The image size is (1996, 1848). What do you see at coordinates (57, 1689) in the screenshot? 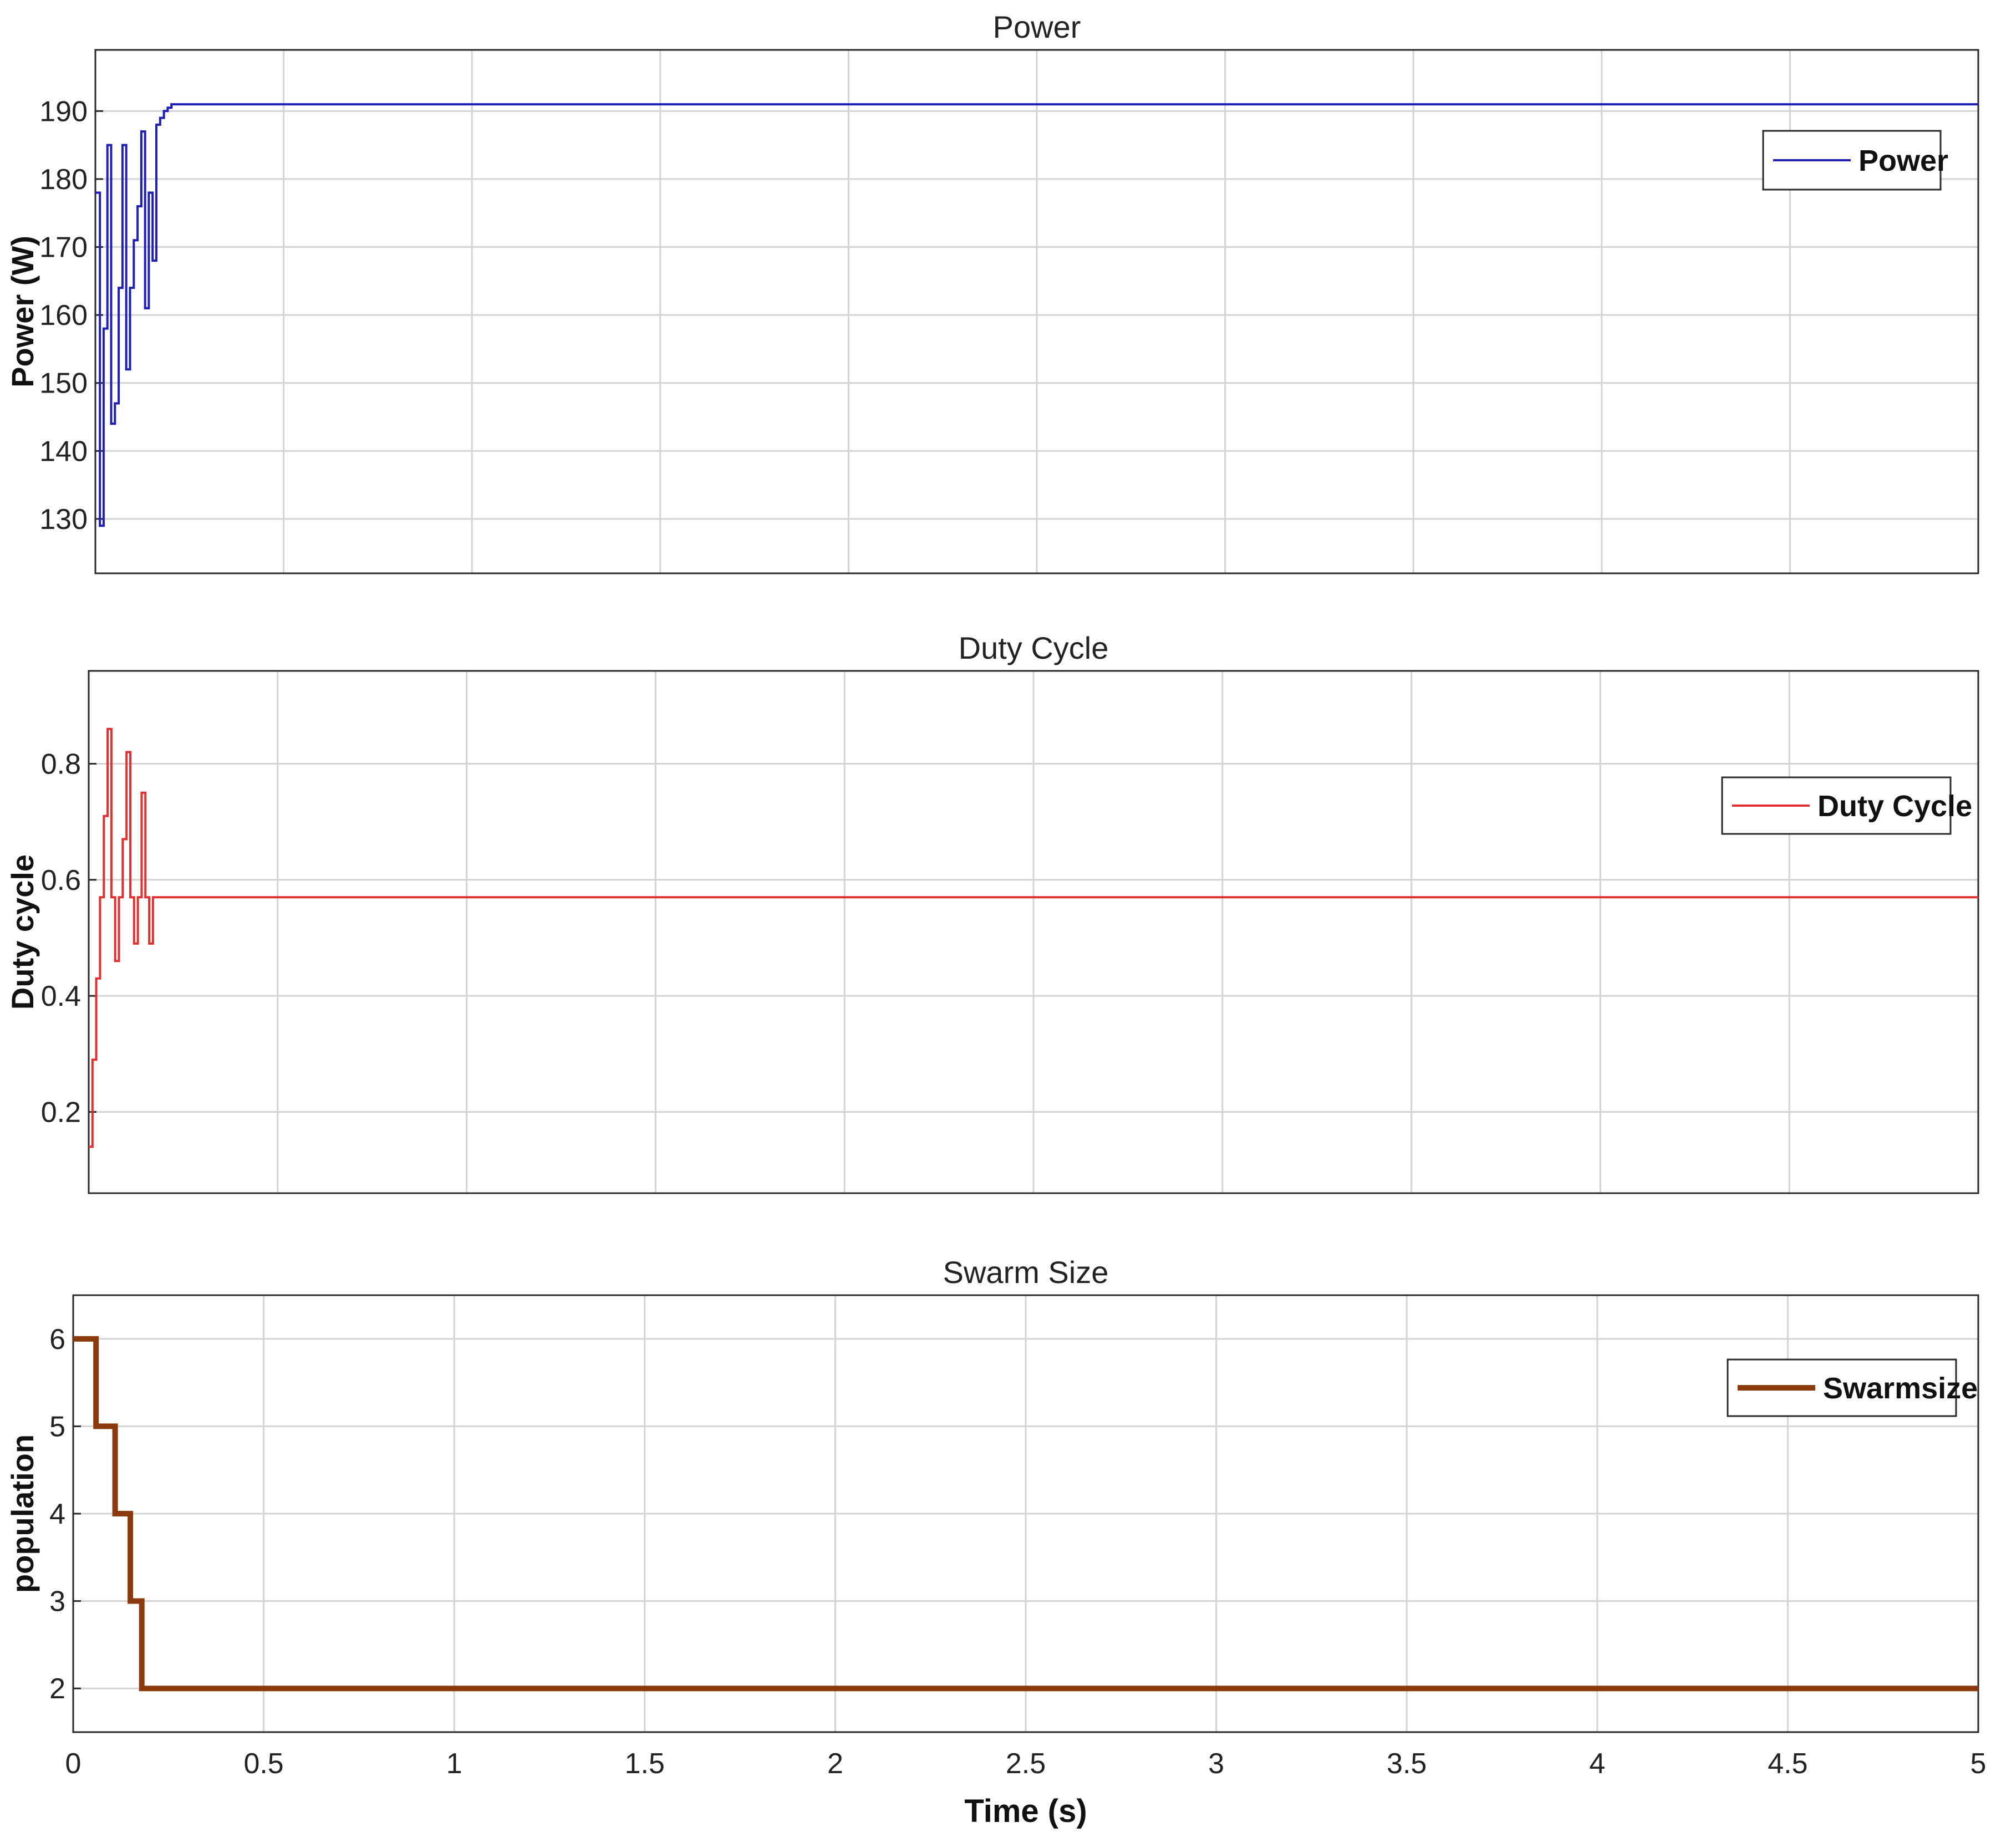
I see `y-tick-label: 2` at bounding box center [57, 1689].